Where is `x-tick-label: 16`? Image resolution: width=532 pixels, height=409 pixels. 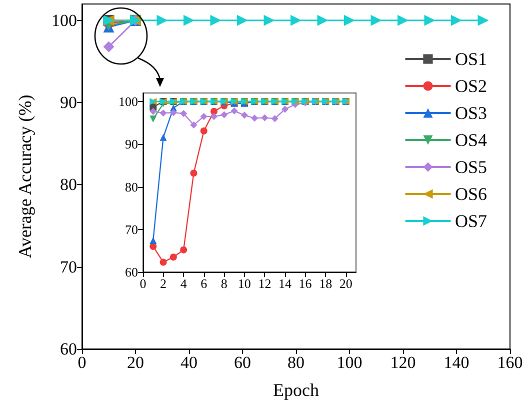
x-tick-label: 16 is located at coordinates (305, 283).